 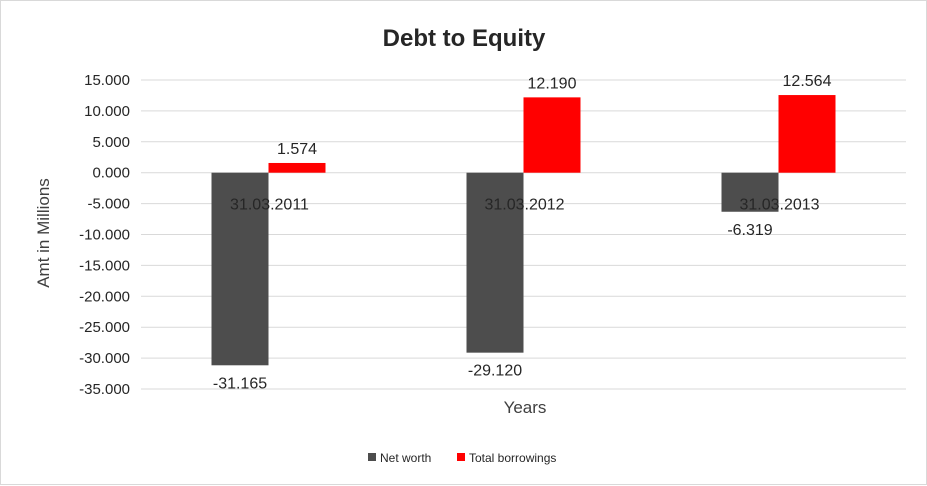 What do you see at coordinates (405, 458) in the screenshot?
I see `legend-label: Net worth` at bounding box center [405, 458].